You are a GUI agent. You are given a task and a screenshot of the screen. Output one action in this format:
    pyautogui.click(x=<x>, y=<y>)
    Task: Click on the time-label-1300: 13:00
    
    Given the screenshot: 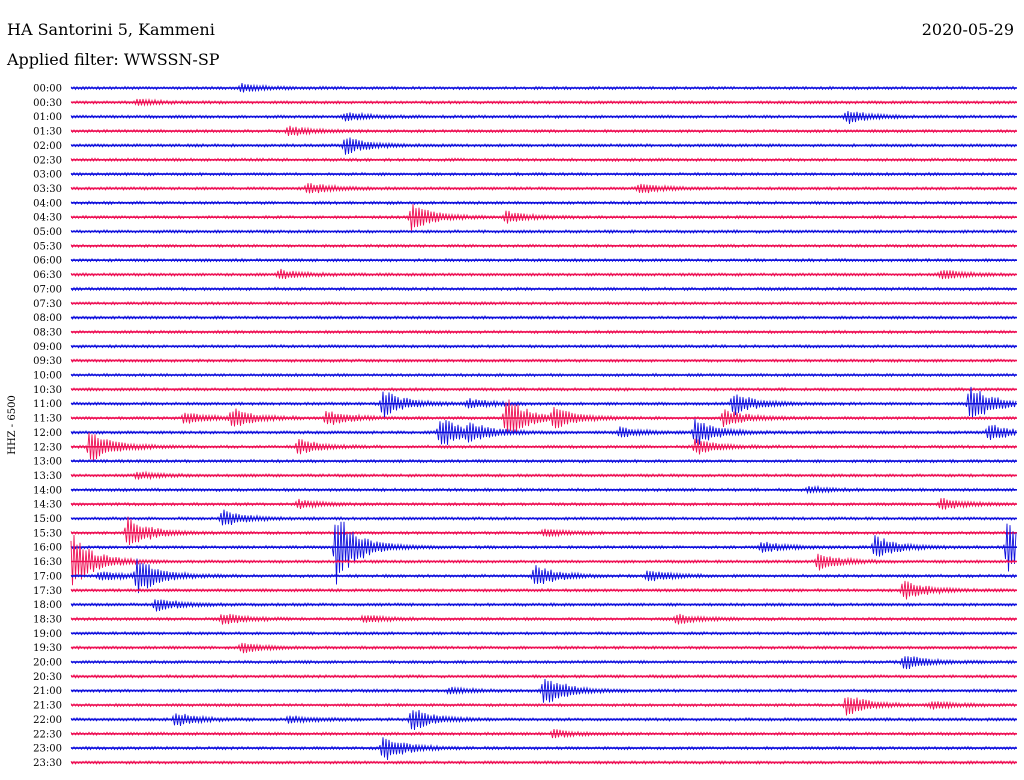 What is the action you would take?
    pyautogui.click(x=47, y=462)
    